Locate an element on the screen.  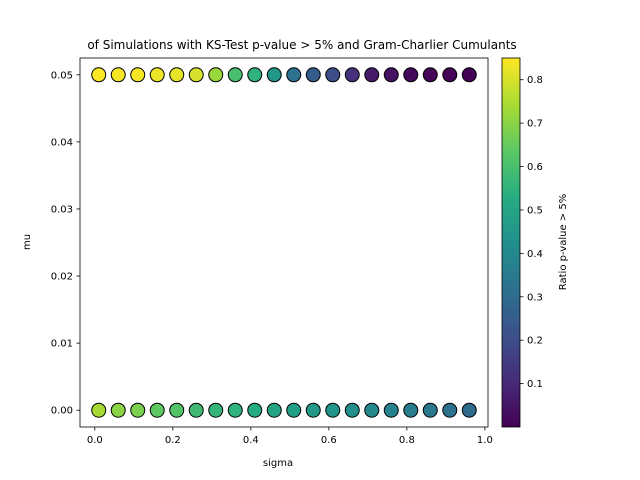
colorbar-tick-label: 0.3 is located at coordinates (535, 297).